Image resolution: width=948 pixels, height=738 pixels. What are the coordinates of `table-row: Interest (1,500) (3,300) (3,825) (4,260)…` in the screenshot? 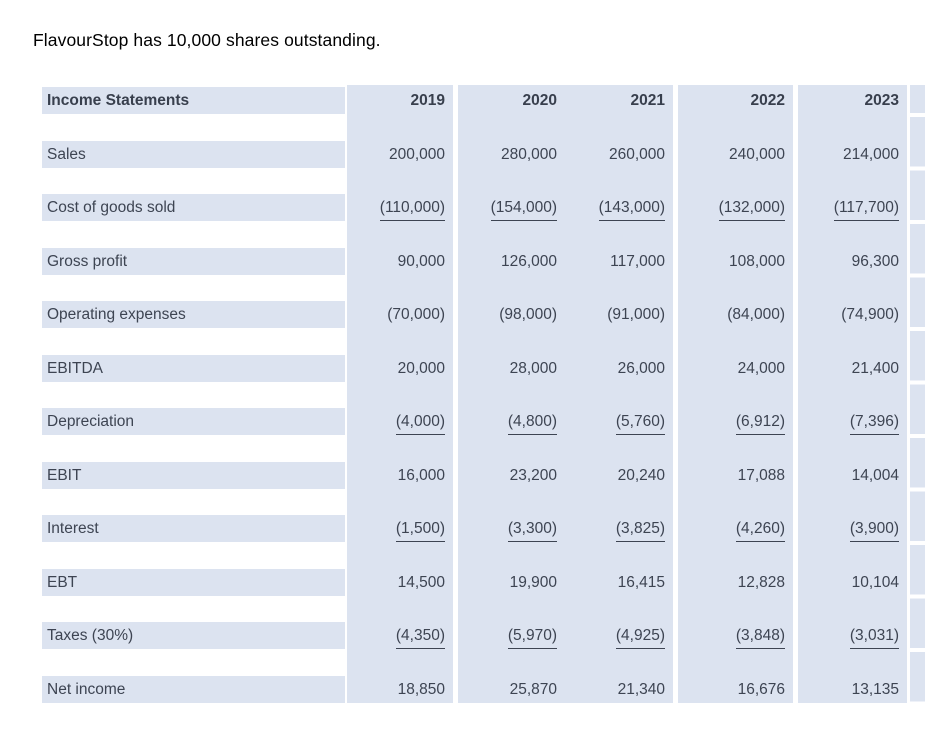 It's located at (474, 528).